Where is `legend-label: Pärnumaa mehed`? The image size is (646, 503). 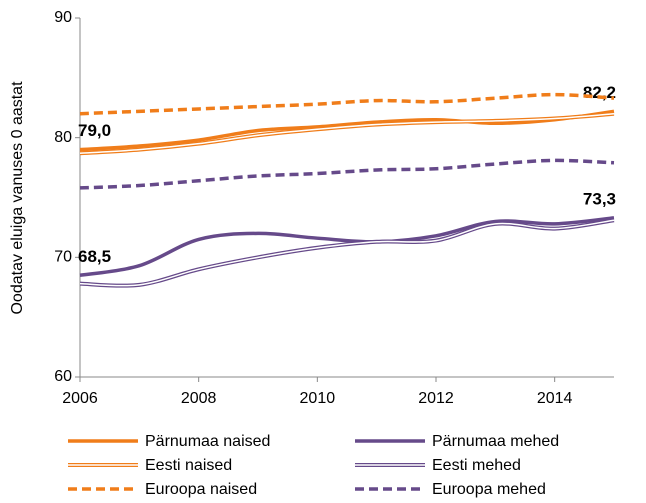 legend-label: Pärnumaa mehed is located at coordinates (495, 441).